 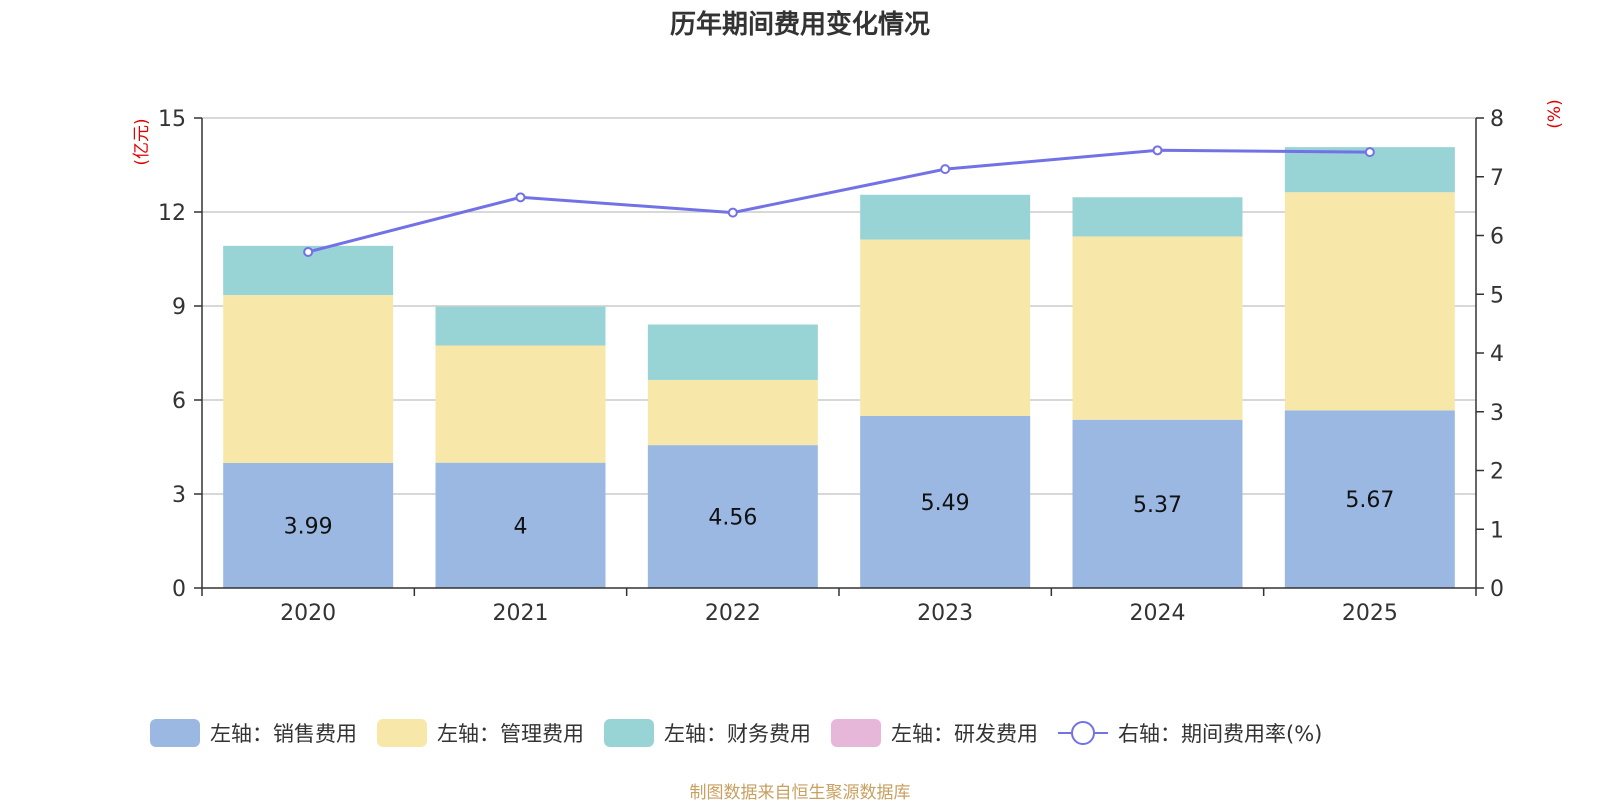 I want to click on rate-line, so click(x=838, y=201).